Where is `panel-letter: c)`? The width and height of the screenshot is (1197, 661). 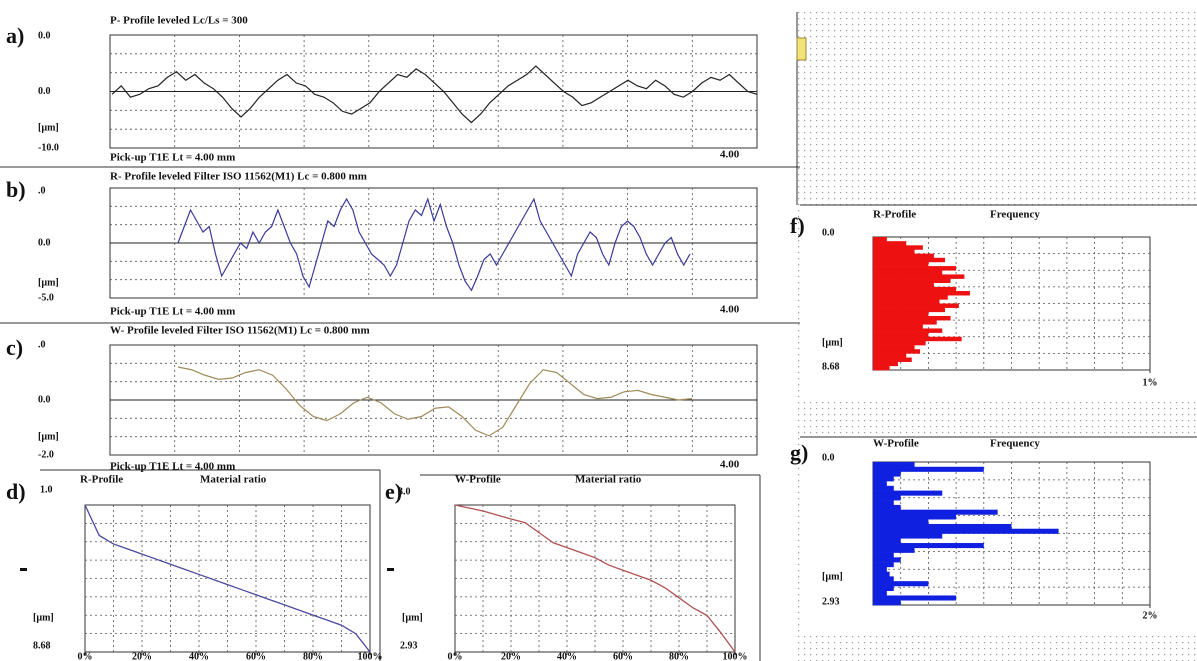
panel-letter: c) is located at coordinates (14, 347).